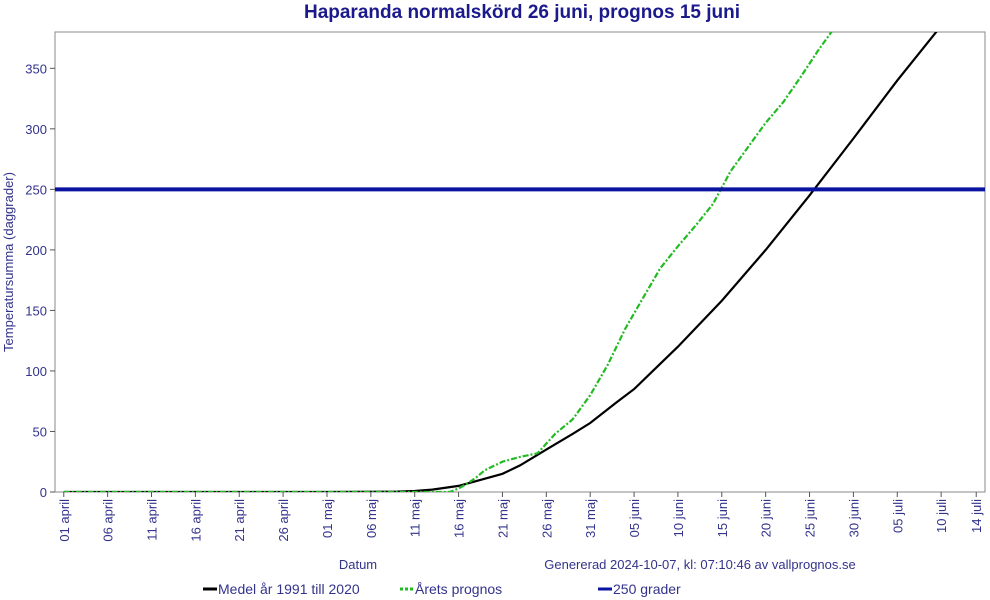 The image size is (990, 600). Describe the element at coordinates (976, 516) in the screenshot. I see `x-tick-label: 14 juli` at that location.